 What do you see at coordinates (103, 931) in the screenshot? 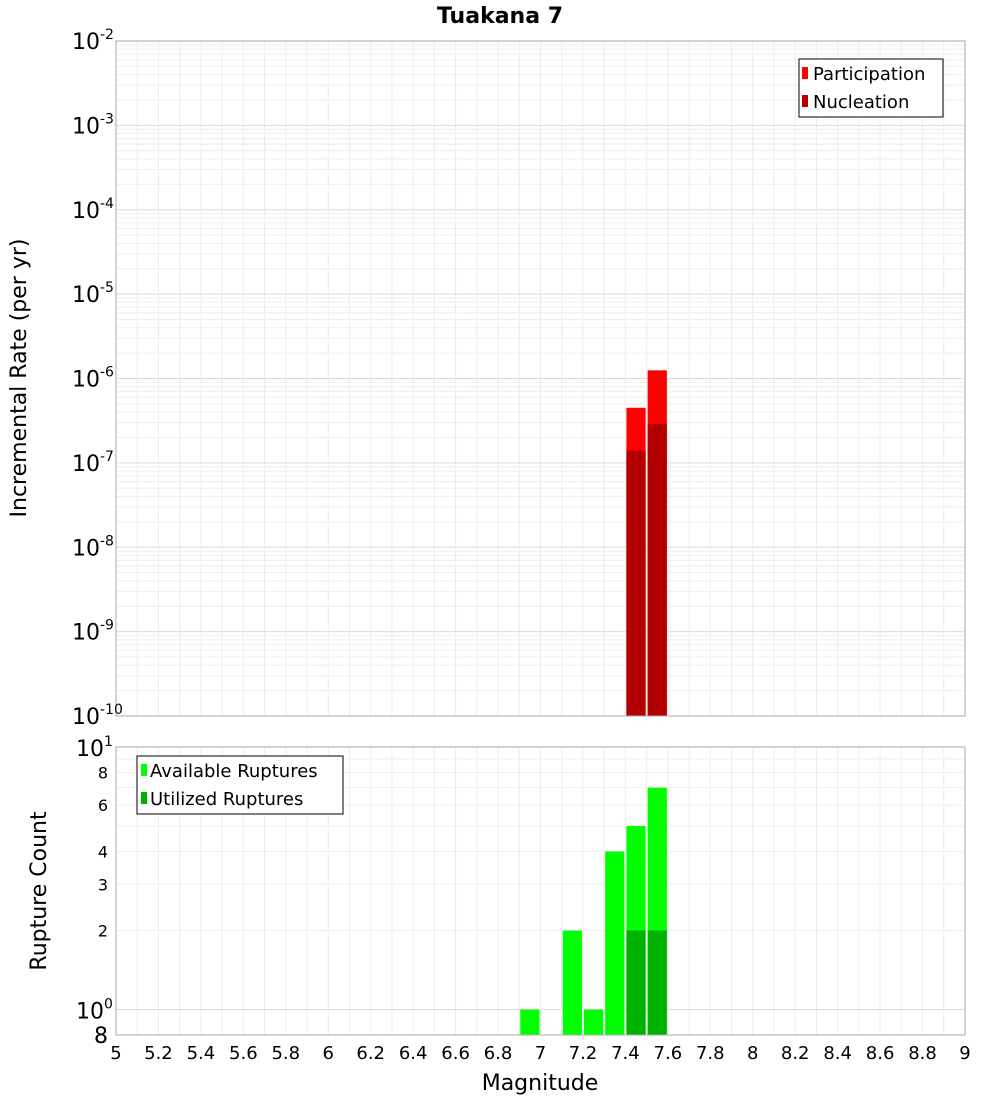
I see `bottom-y-minor-tick-label: 2` at bounding box center [103, 931].